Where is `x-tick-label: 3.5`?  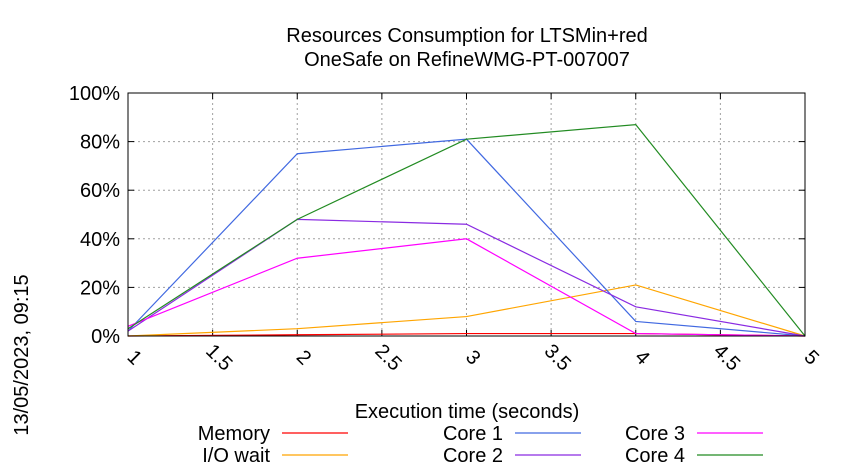 x-tick-label: 3.5 is located at coordinates (557, 357).